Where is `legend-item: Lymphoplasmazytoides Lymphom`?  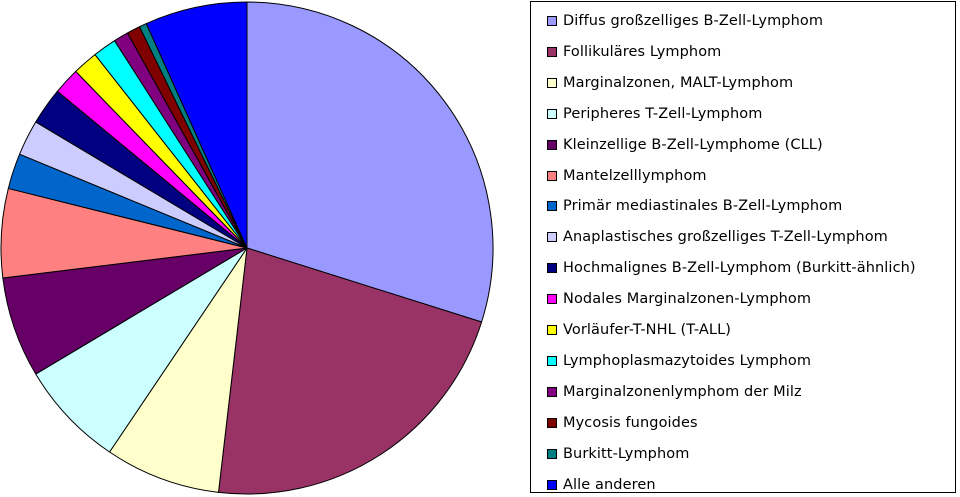
legend-item: Lymphoplasmazytoides Lymphom is located at coordinates (679, 361).